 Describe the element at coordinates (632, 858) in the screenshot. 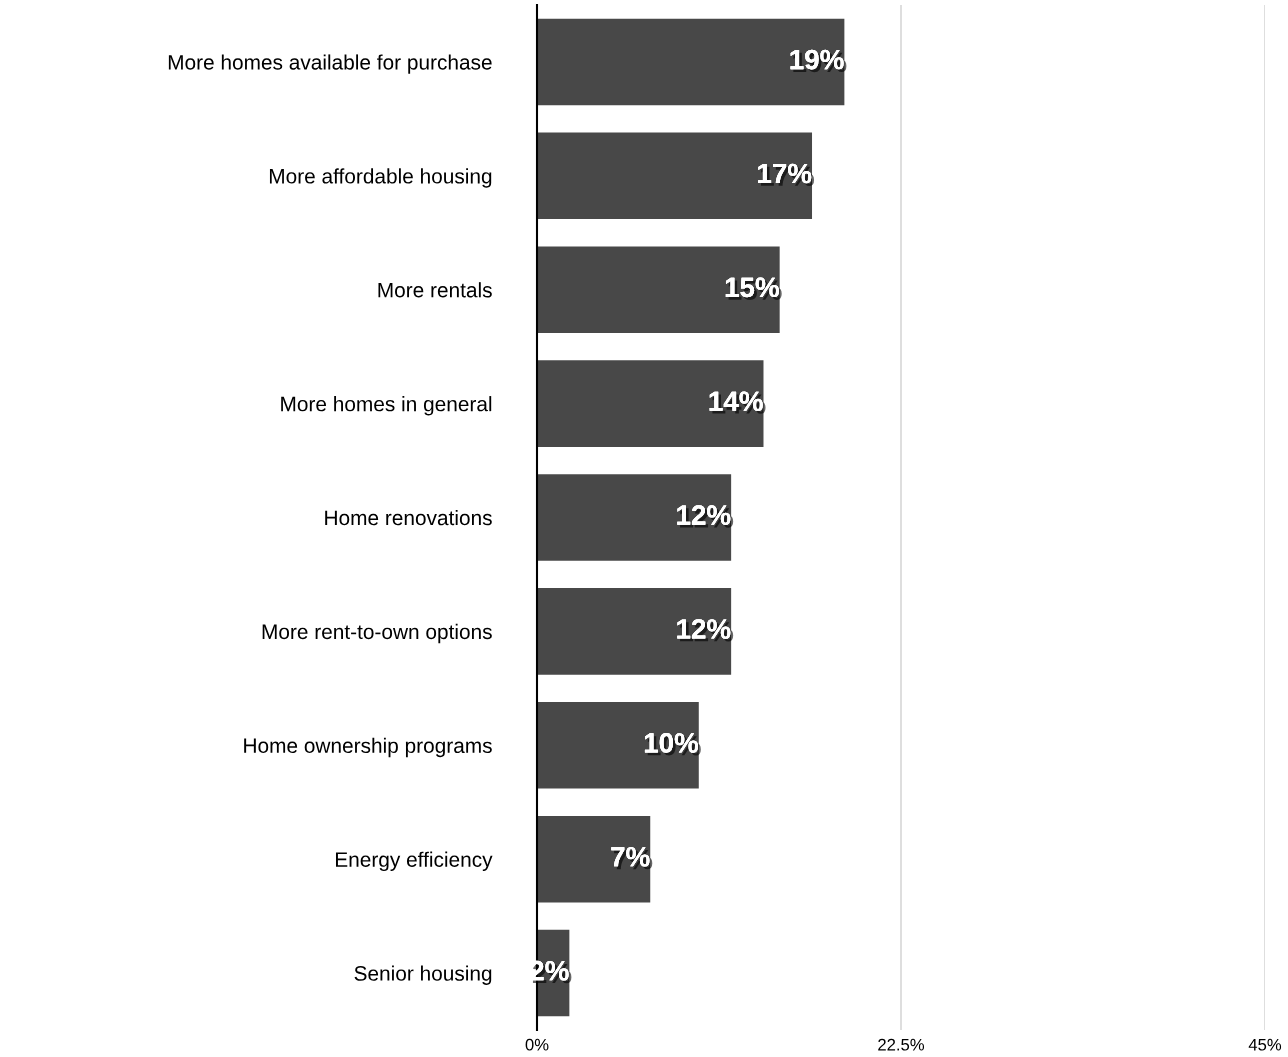

I see `data-label: 7%` at that location.